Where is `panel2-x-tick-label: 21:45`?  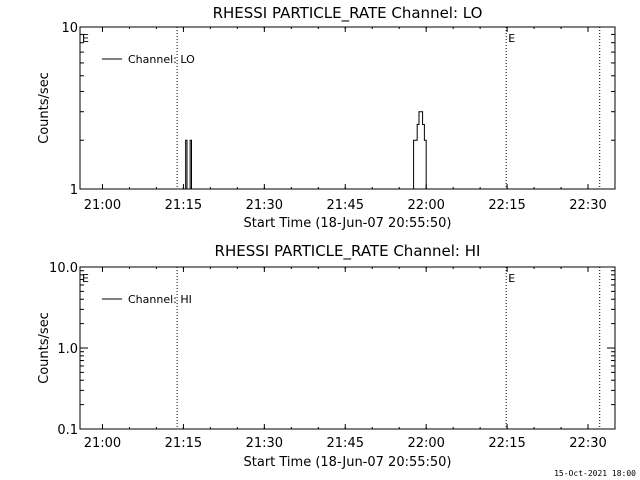 panel2-x-tick-label: 21:45 is located at coordinates (345, 443).